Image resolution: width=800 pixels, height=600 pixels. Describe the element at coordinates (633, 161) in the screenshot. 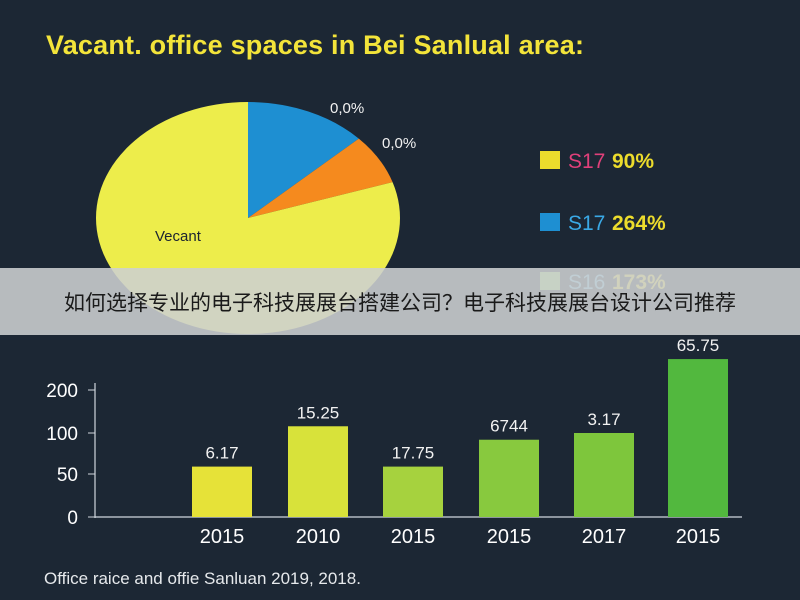

I see `legend-value: 90%` at that location.